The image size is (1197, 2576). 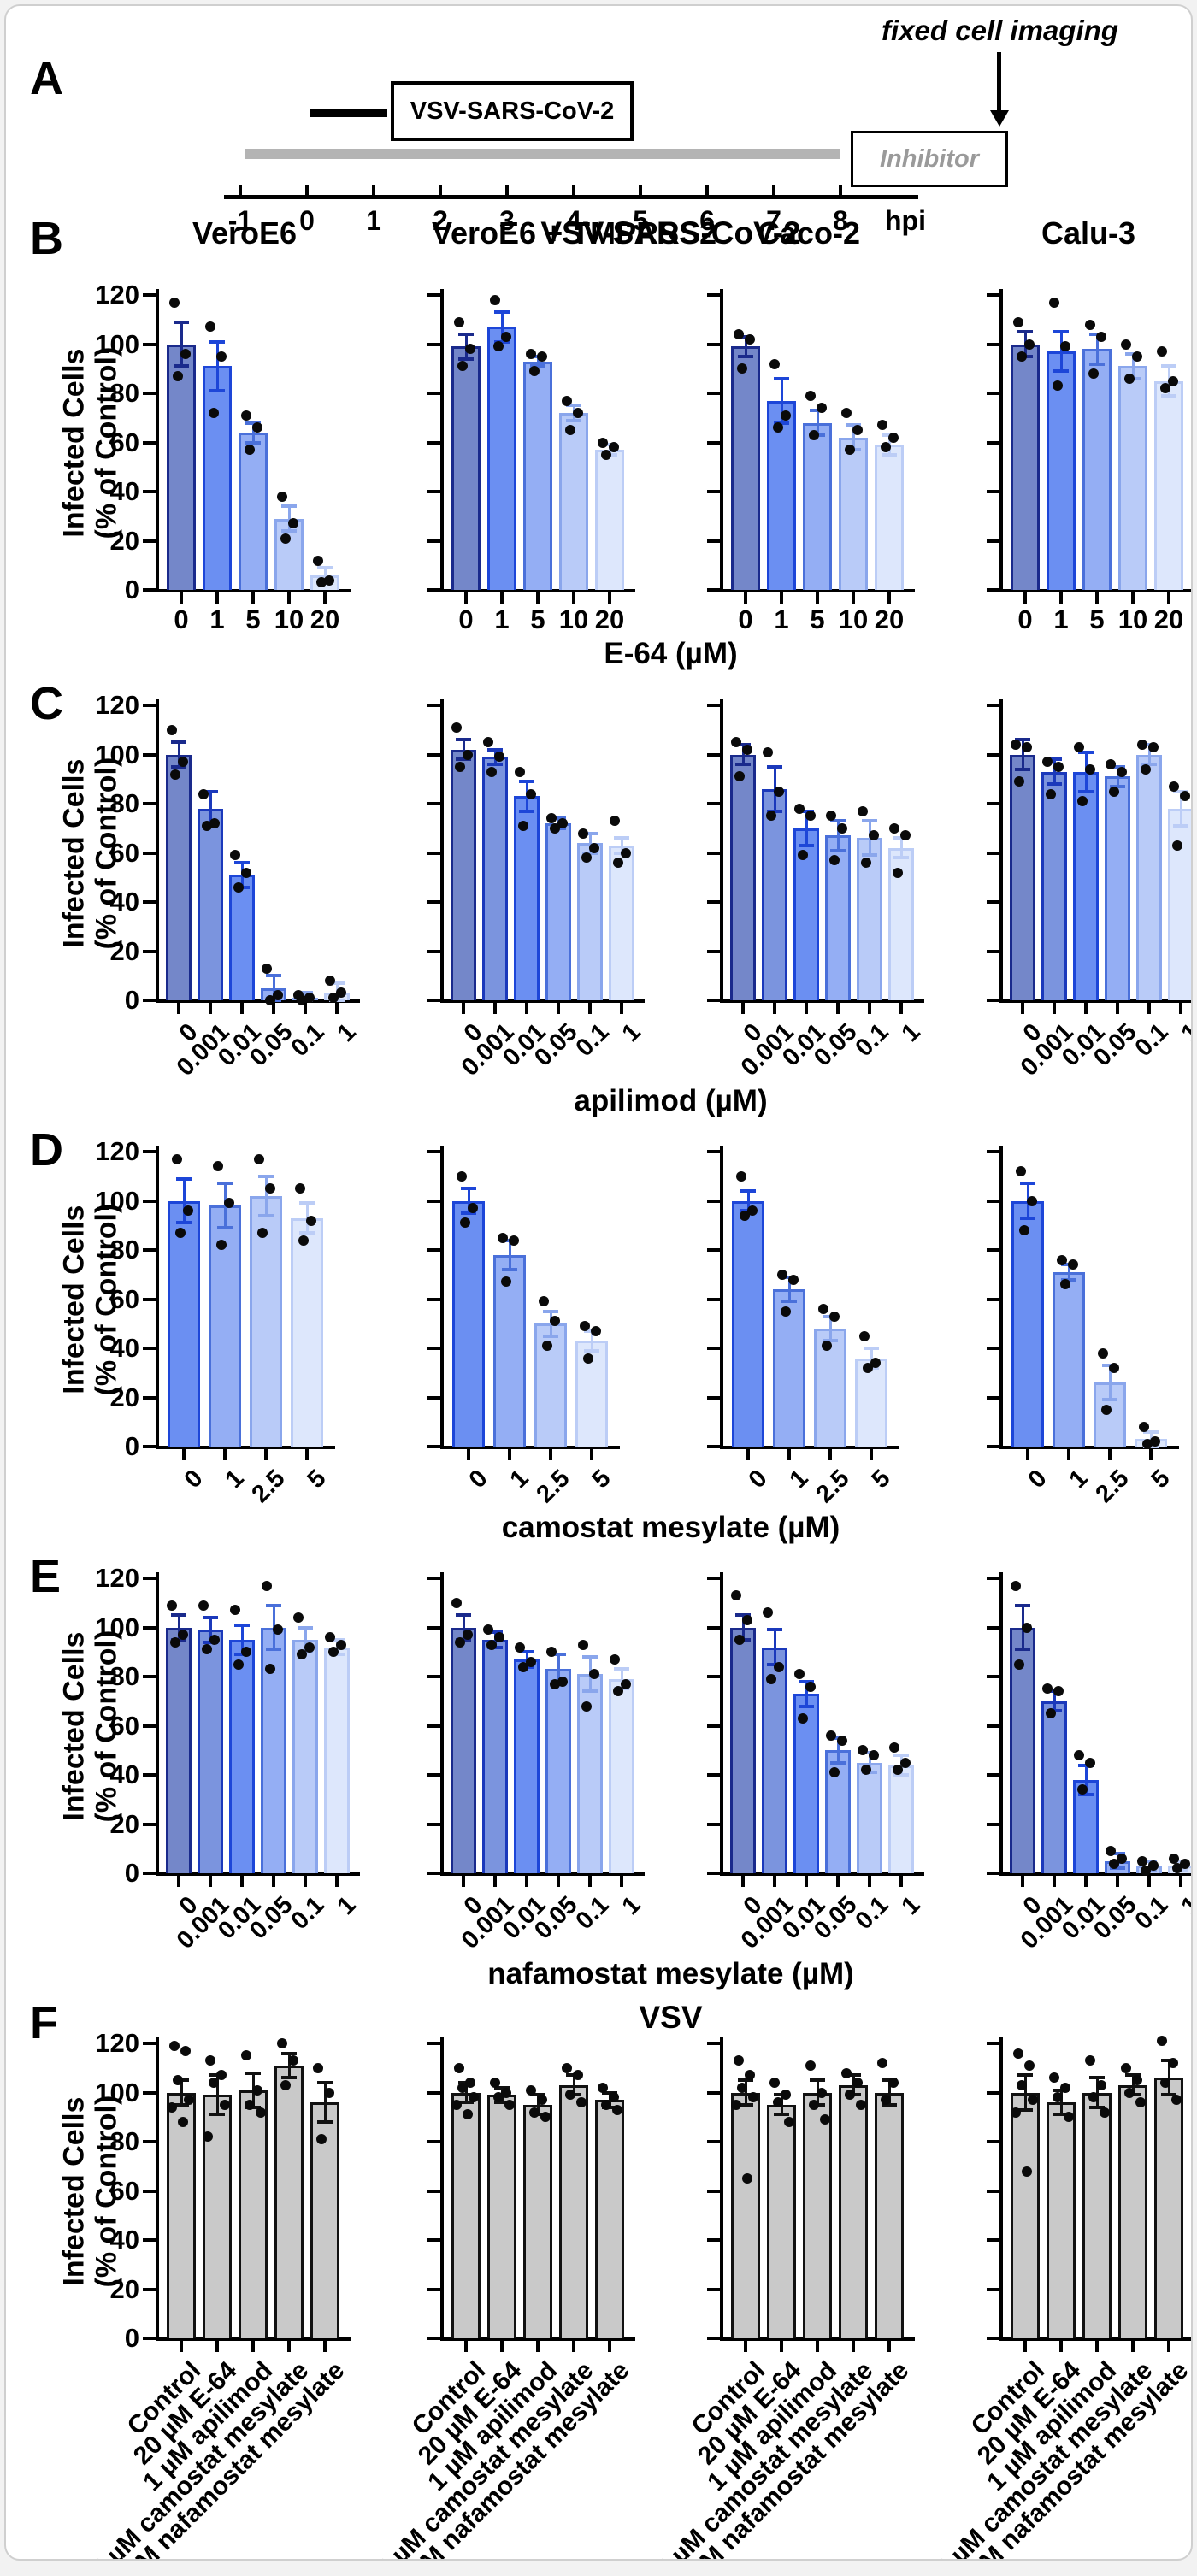 I want to click on chart-c-veroe6: 0 20 40 60 80 100 120 0 0.001 0.01 0.05 0.1 1, so click(x=249, y=904).